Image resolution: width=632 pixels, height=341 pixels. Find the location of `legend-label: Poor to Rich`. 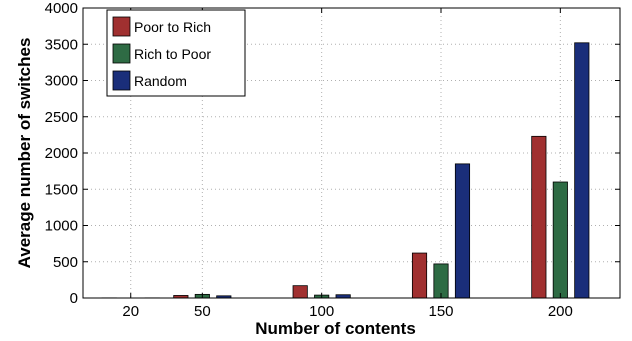

legend-label: Poor to Rich is located at coordinates (172, 27).